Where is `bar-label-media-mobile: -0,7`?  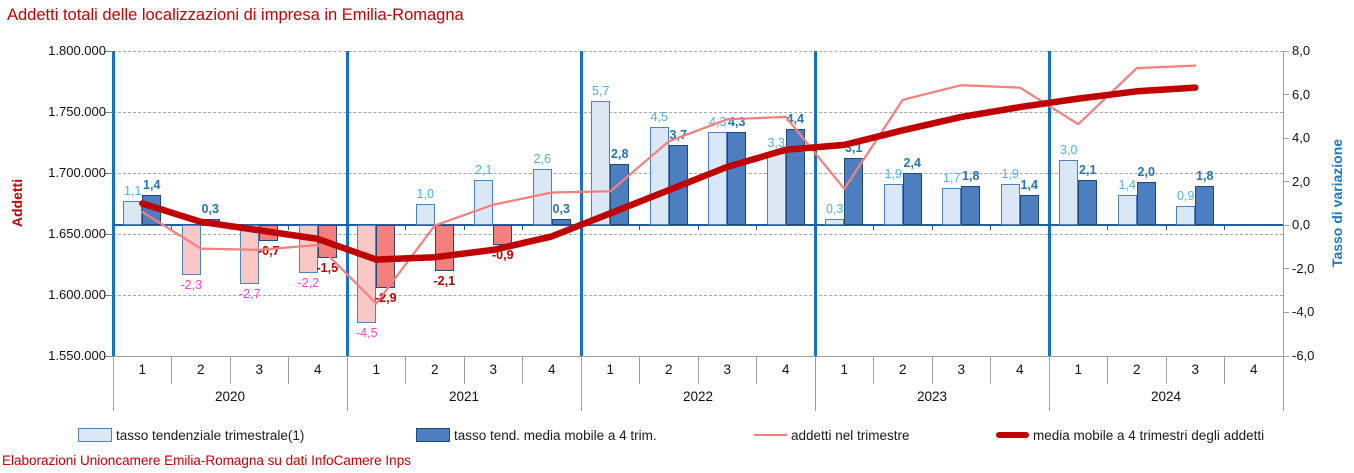 bar-label-media-mobile: -0,7 is located at coordinates (268, 250).